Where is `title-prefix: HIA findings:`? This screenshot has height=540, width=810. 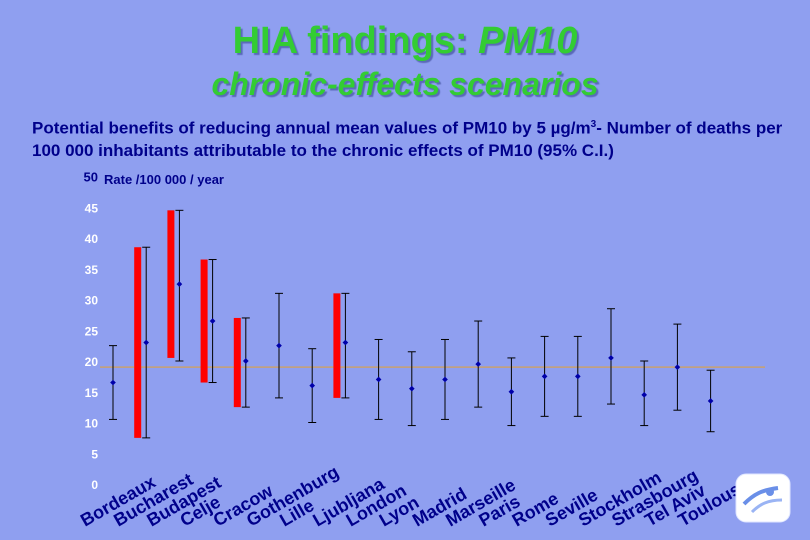
title-prefix: HIA findings: is located at coordinates (355, 41).